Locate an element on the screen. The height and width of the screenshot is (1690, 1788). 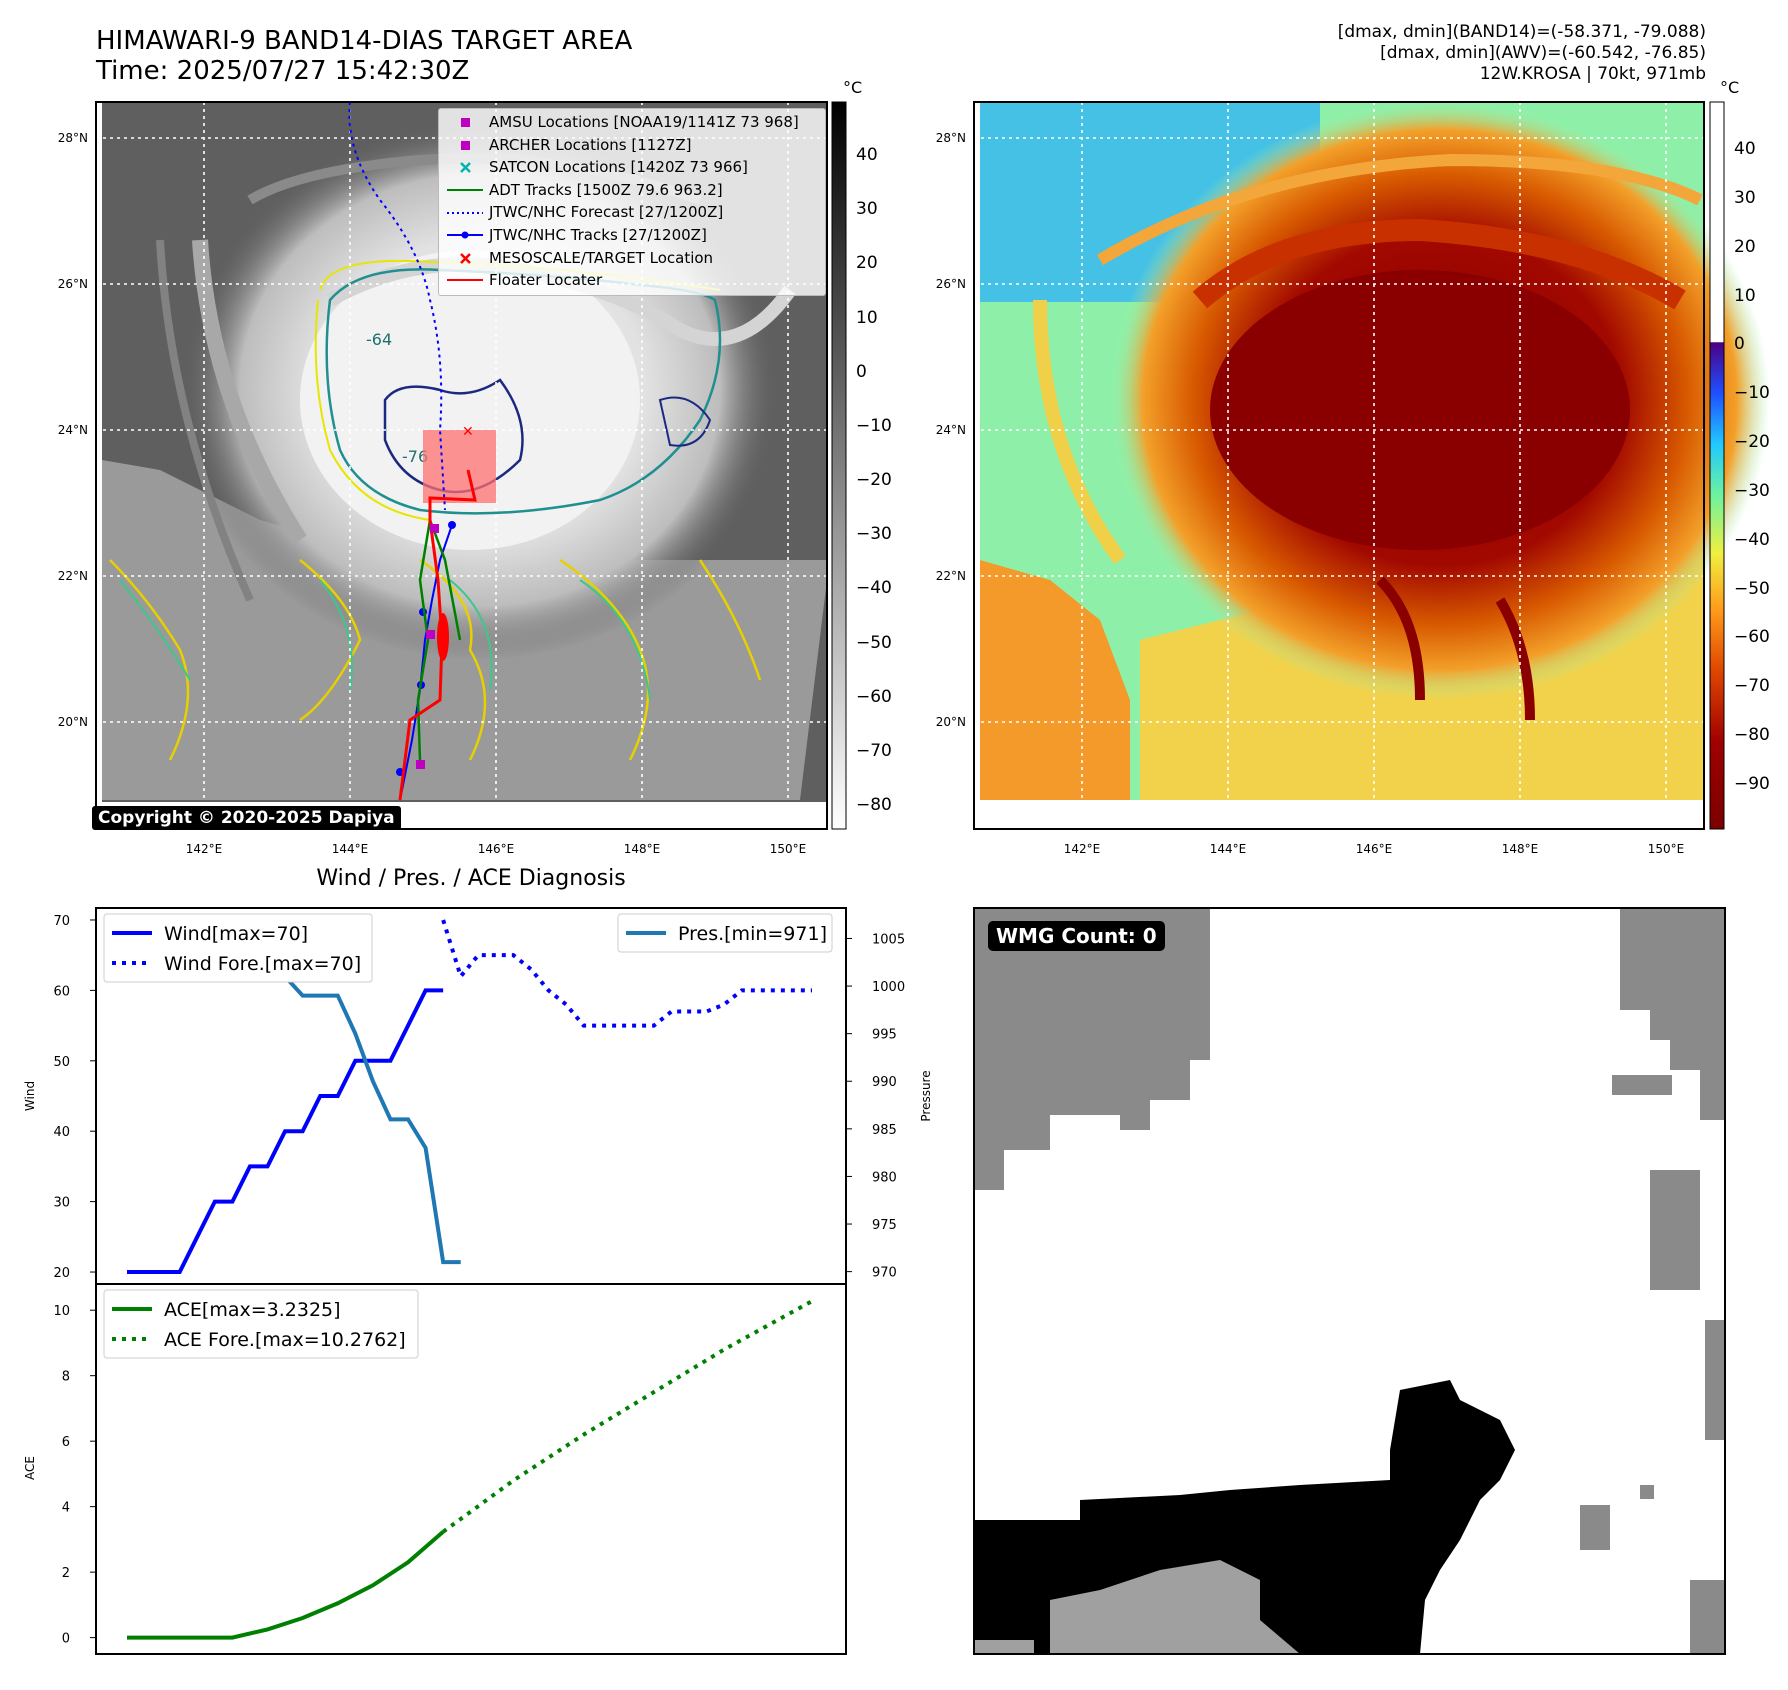
wind-tick-label: 40 is located at coordinates (61, 1132).